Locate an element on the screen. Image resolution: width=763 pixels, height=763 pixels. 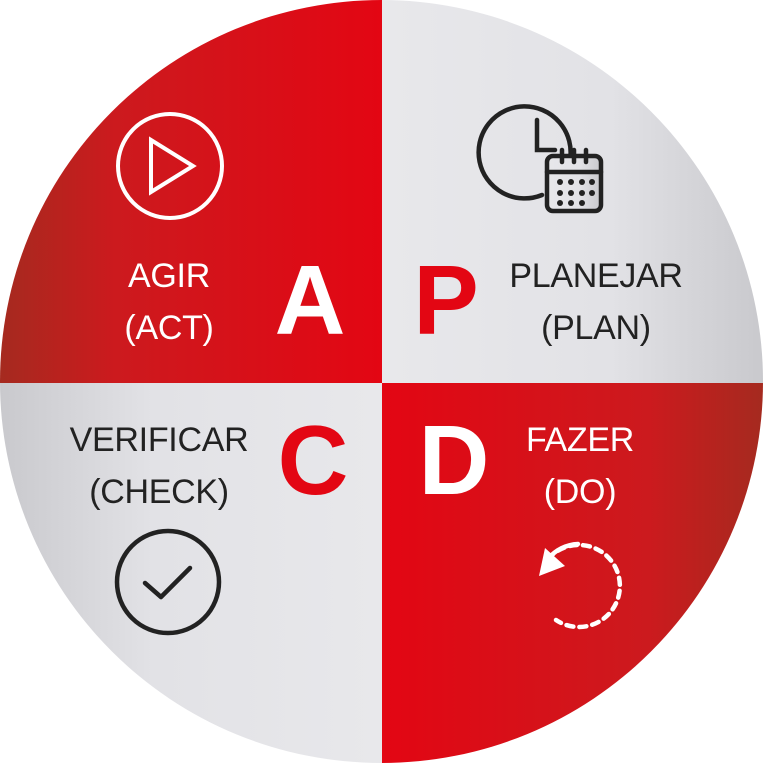
plan-letter: P is located at coordinates (445, 300).